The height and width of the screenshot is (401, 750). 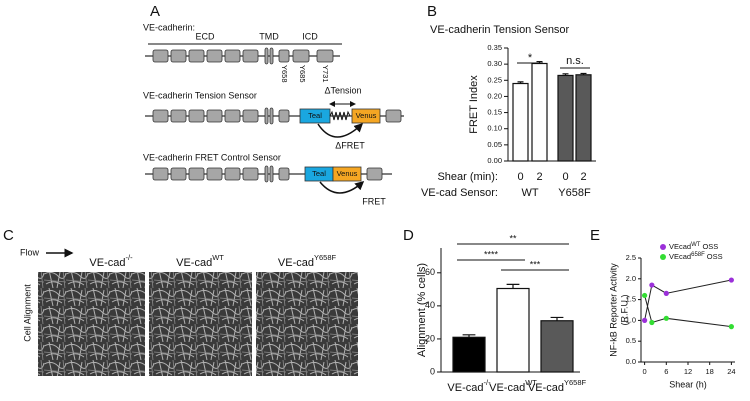 I want to click on chart-title: VE-cadherin Tension Sensor, so click(x=500, y=30).